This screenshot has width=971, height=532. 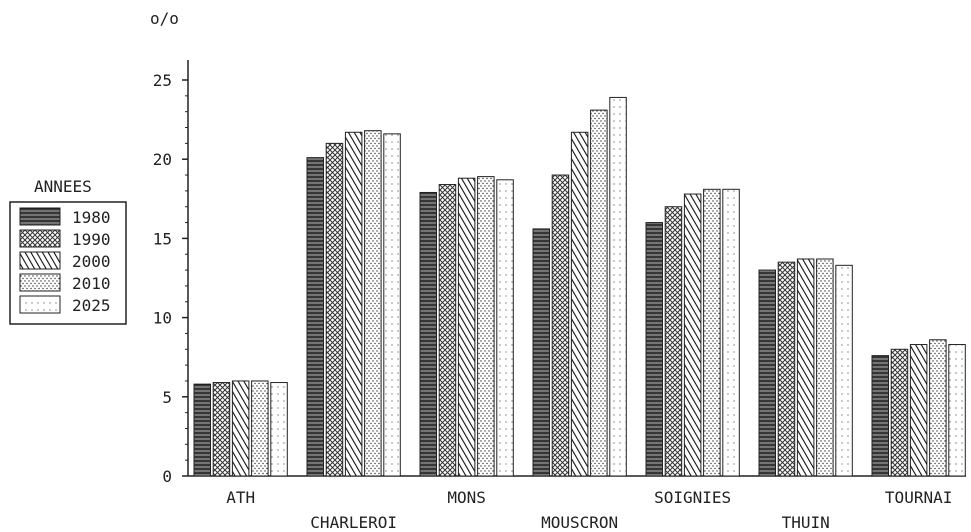 What do you see at coordinates (918, 497) in the screenshot?
I see `category-label: TOURNAI` at bounding box center [918, 497].